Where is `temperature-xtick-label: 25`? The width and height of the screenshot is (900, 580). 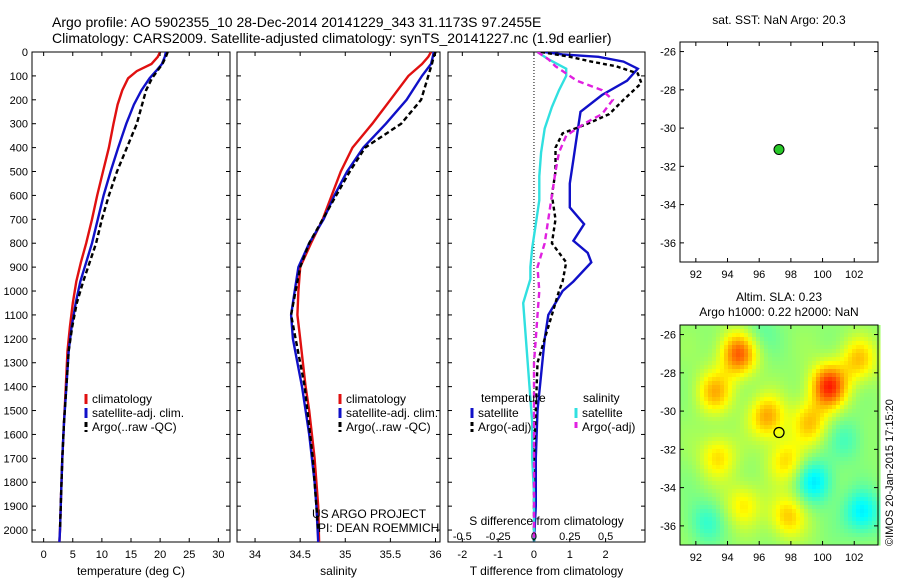 temperature-xtick-label: 25 is located at coordinates (189, 555).